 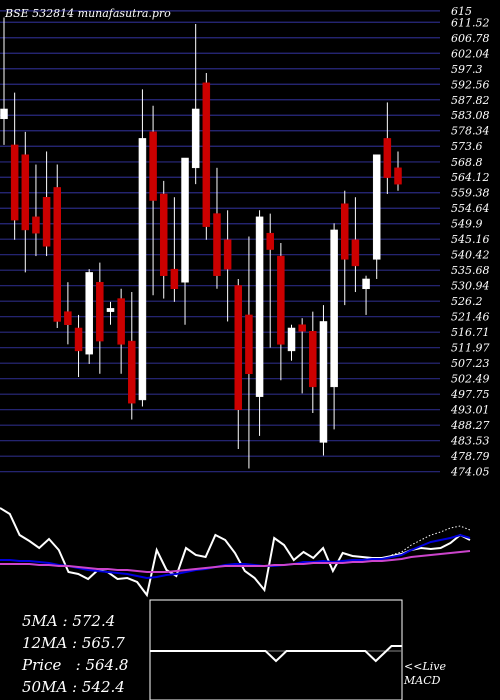 What do you see at coordinates (470, 177) in the screenshot?
I see `y-tick-label: 564.12` at bounding box center [470, 177].